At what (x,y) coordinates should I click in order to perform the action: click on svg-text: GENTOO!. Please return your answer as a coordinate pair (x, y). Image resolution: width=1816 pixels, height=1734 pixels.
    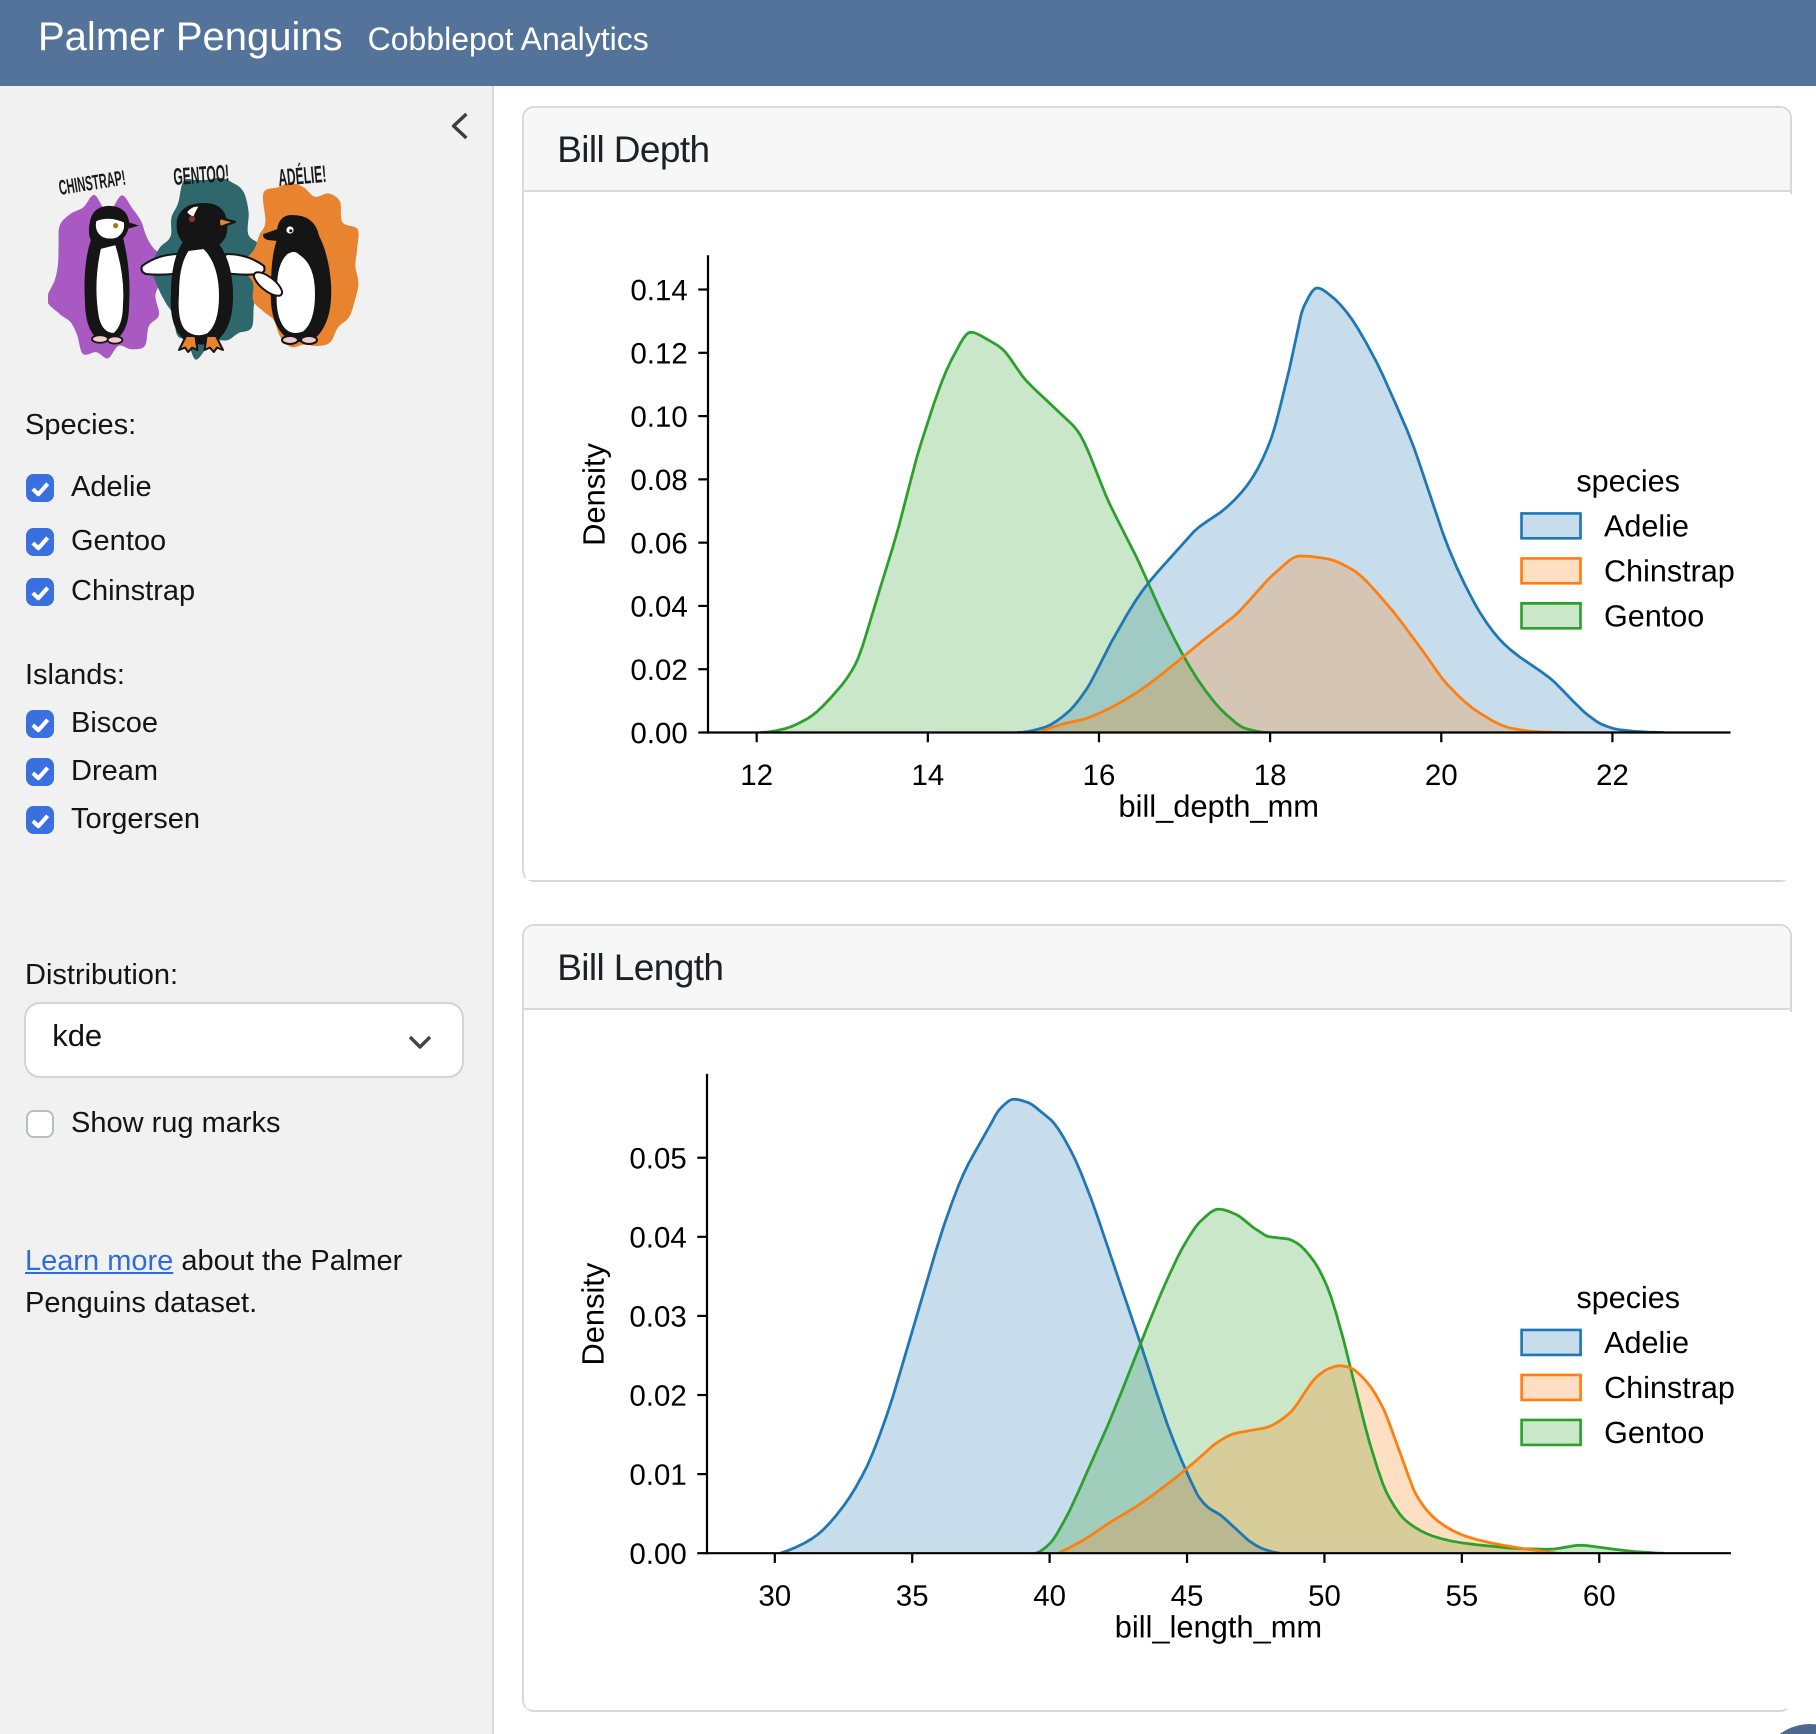
    Looking at the image, I should click on (201, 175).